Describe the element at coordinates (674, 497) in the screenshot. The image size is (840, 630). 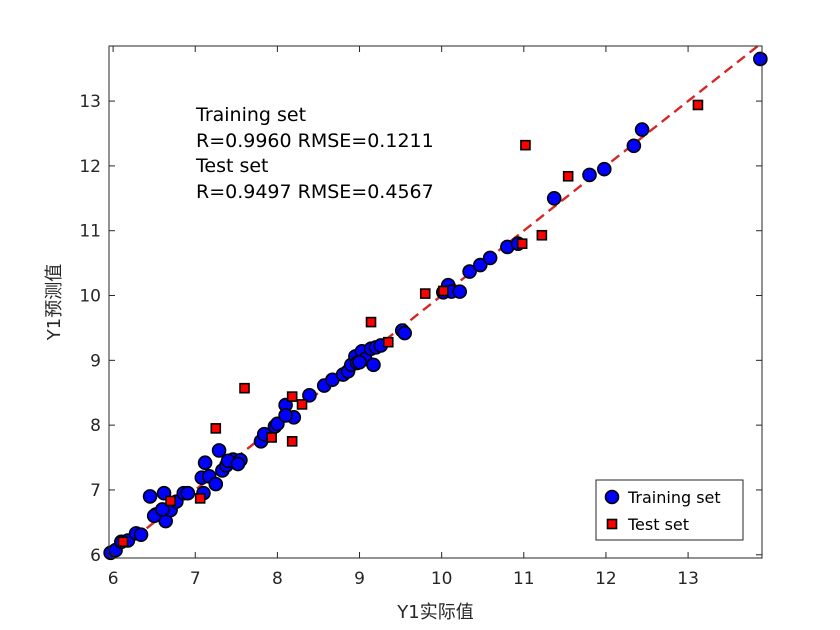
I see `legend-training-label: Training set` at that location.